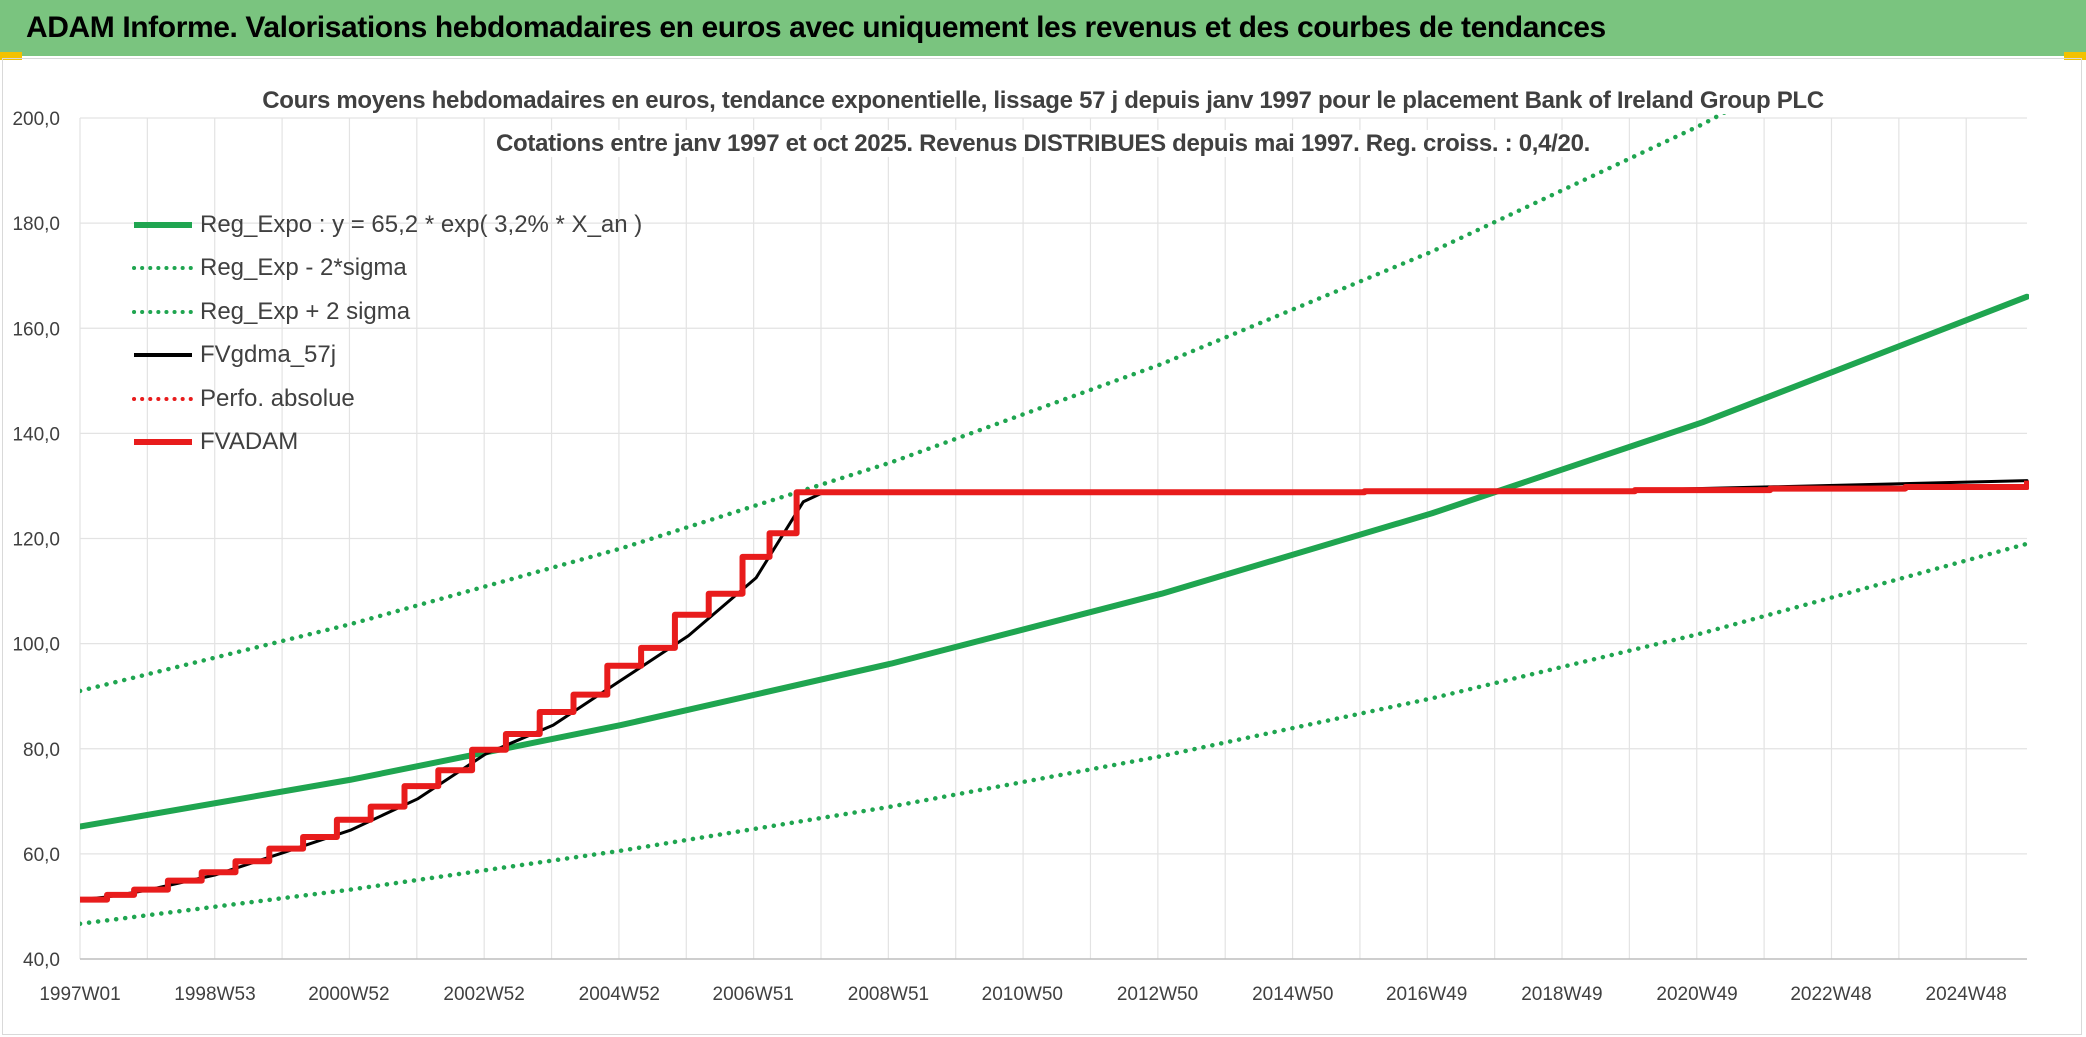  Describe the element at coordinates (41, 750) in the screenshot. I see `y-tick-label: 80,0` at that location.